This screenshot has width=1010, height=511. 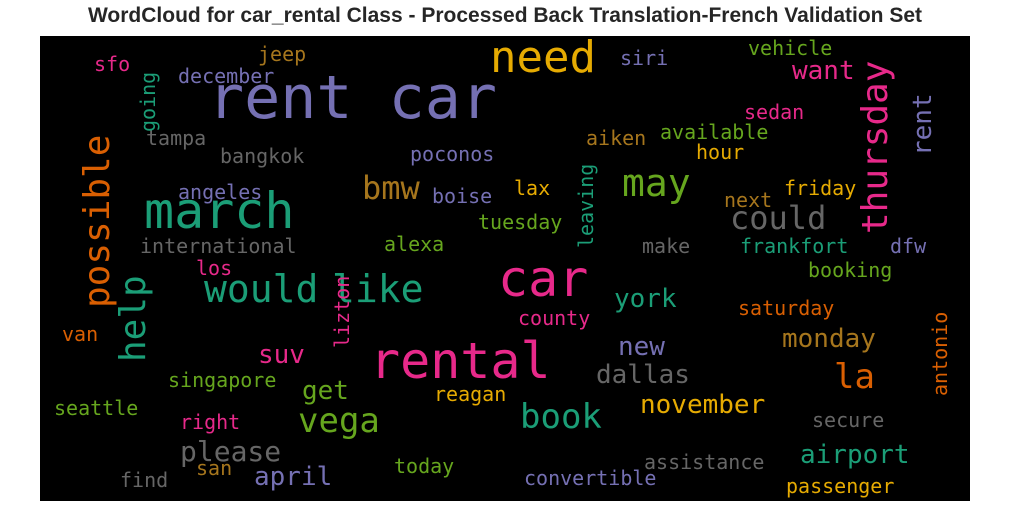 What do you see at coordinates (848, 420) in the screenshot?
I see `word: secure` at bounding box center [848, 420].